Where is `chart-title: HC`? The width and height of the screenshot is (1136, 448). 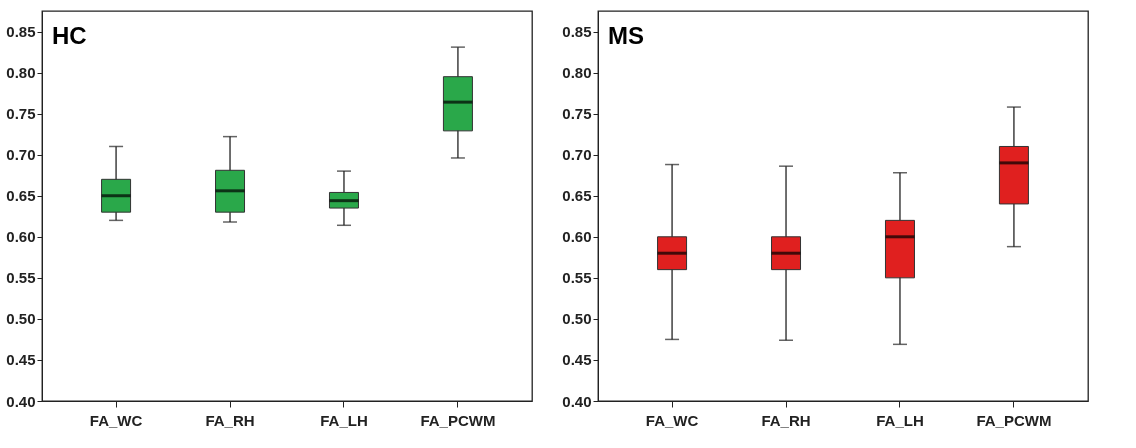
chart-title: HC is located at coordinates (69, 35).